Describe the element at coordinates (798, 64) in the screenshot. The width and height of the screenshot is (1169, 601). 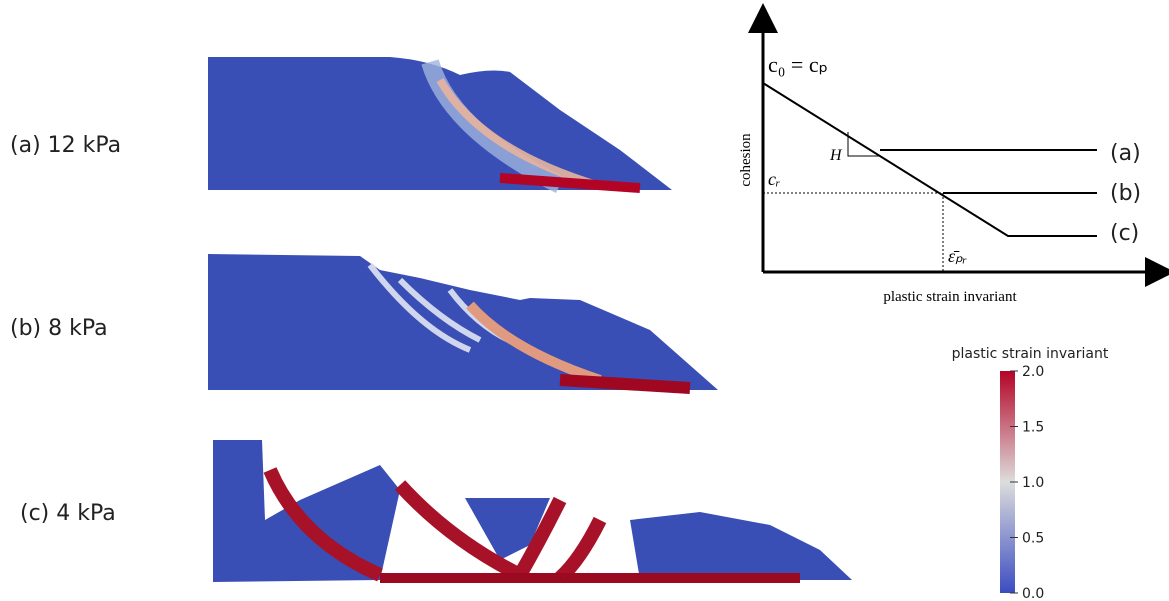
I see `peak-label: c₀ = cₚ` at that location.